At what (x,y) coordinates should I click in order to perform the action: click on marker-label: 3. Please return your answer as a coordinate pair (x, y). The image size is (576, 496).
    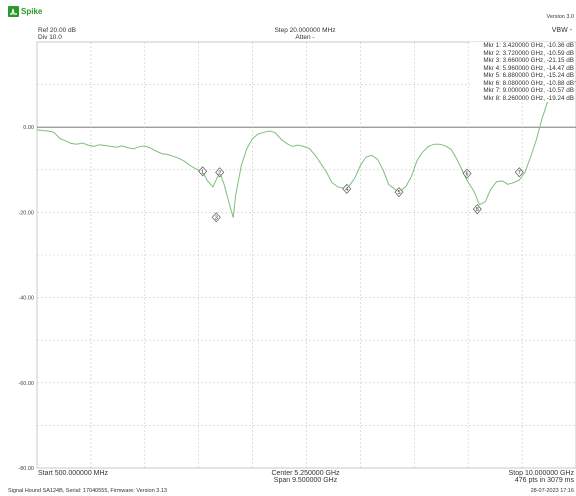
    Looking at the image, I should click on (216, 218).